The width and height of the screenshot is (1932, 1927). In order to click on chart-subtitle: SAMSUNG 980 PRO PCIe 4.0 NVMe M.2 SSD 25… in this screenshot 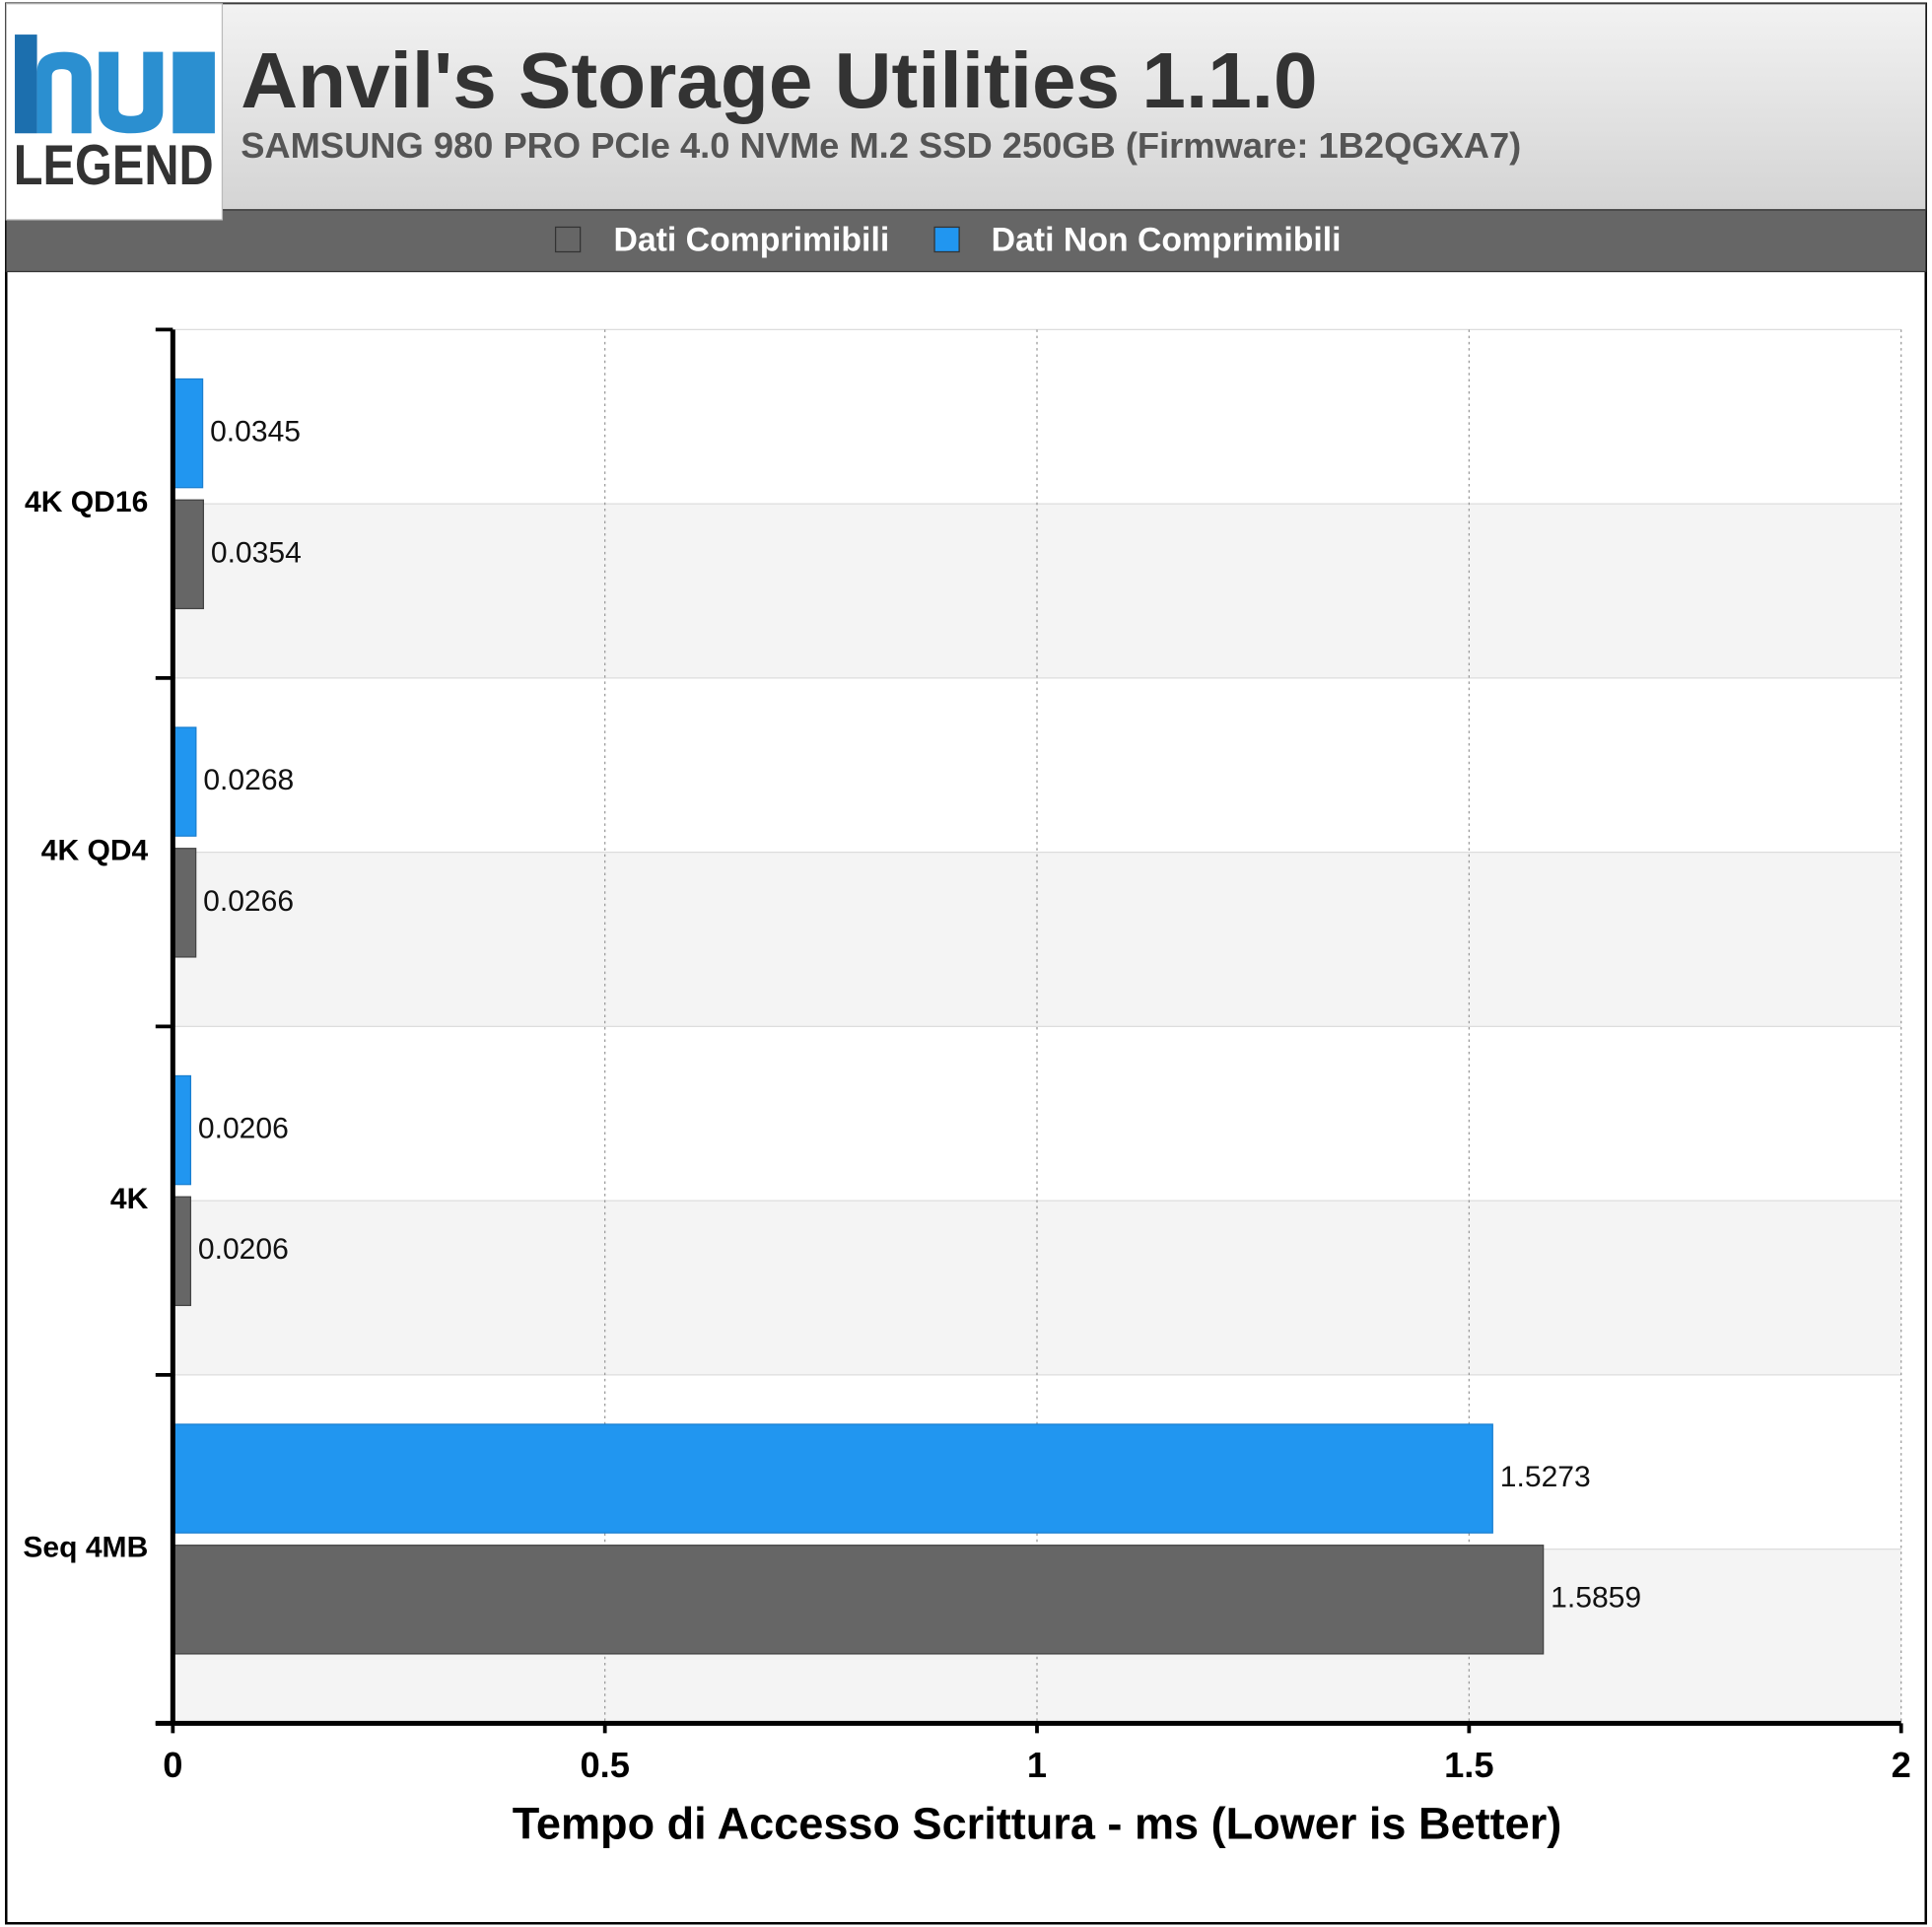, I will do `click(881, 145)`.